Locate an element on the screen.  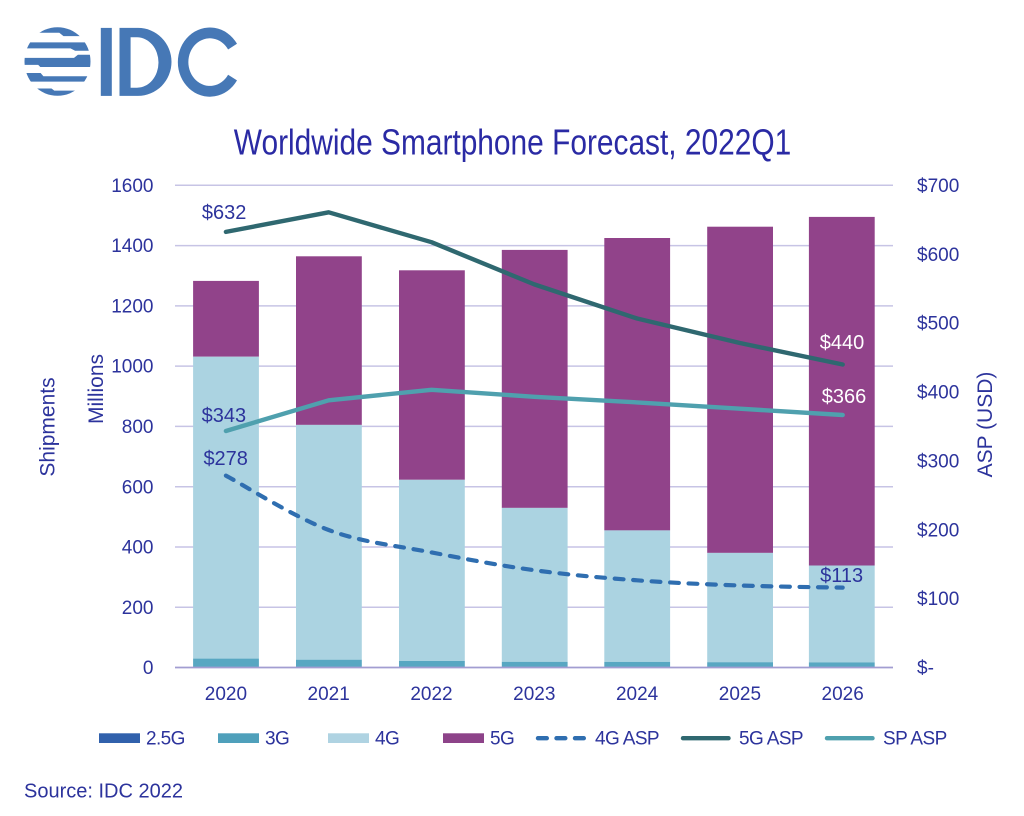
svg-text: ASP (USD) is located at coordinates (985, 425).